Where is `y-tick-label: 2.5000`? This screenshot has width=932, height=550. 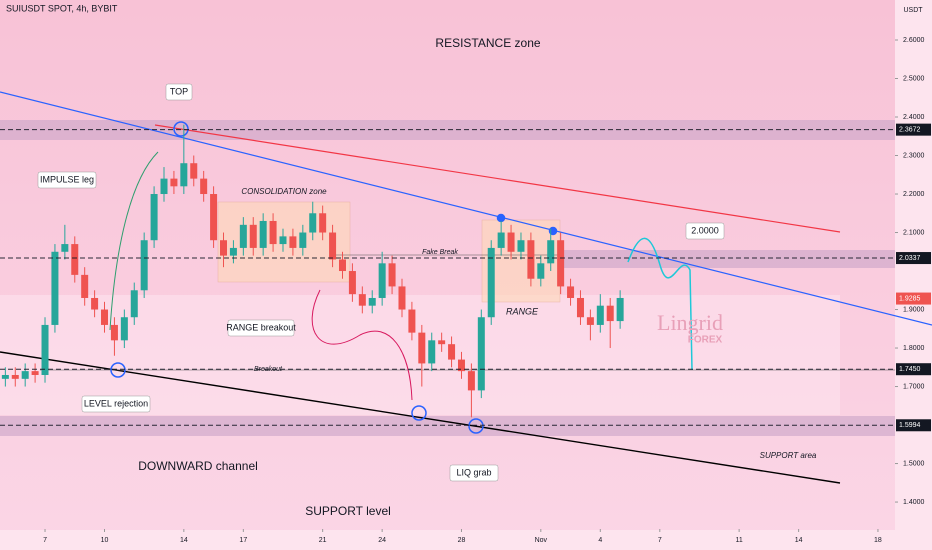
y-tick-label: 2.5000 is located at coordinates (914, 78).